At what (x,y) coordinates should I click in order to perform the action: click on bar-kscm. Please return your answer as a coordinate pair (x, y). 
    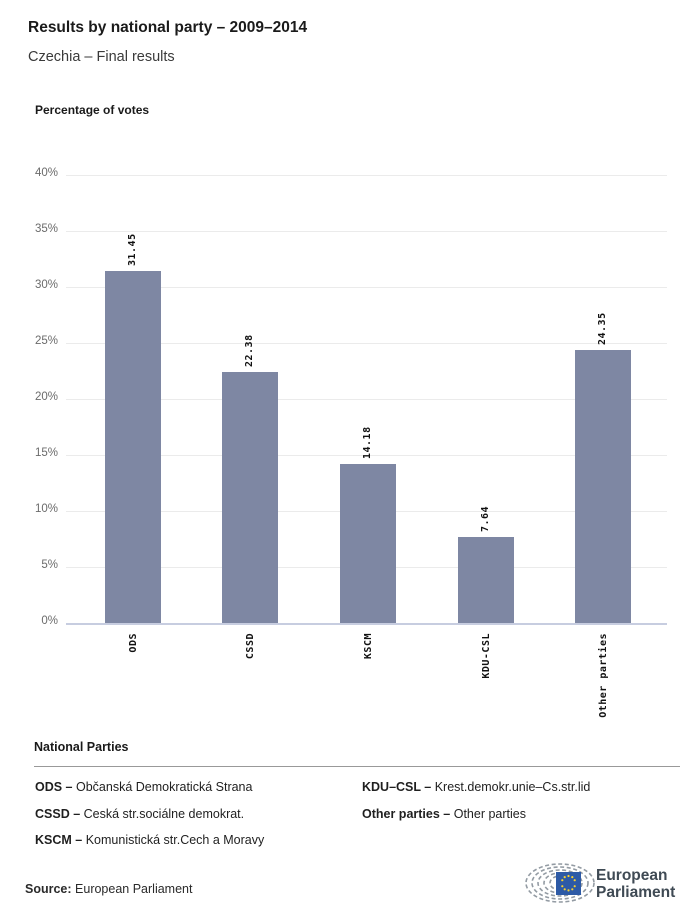
    Looking at the image, I should click on (368, 543).